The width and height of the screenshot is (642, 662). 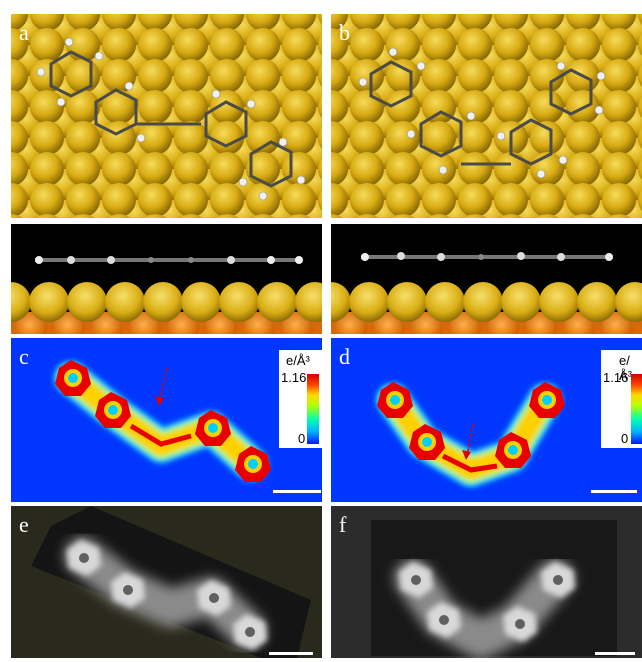 What do you see at coordinates (24, 356) in the screenshot?
I see `panel-c-label: c` at bounding box center [24, 356].